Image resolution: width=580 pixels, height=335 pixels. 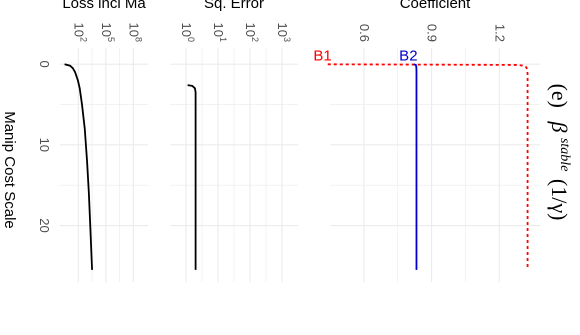 What do you see at coordinates (187, 32) in the screenshot?
I see `y-tick-label: 10⁰` at bounding box center [187, 32].